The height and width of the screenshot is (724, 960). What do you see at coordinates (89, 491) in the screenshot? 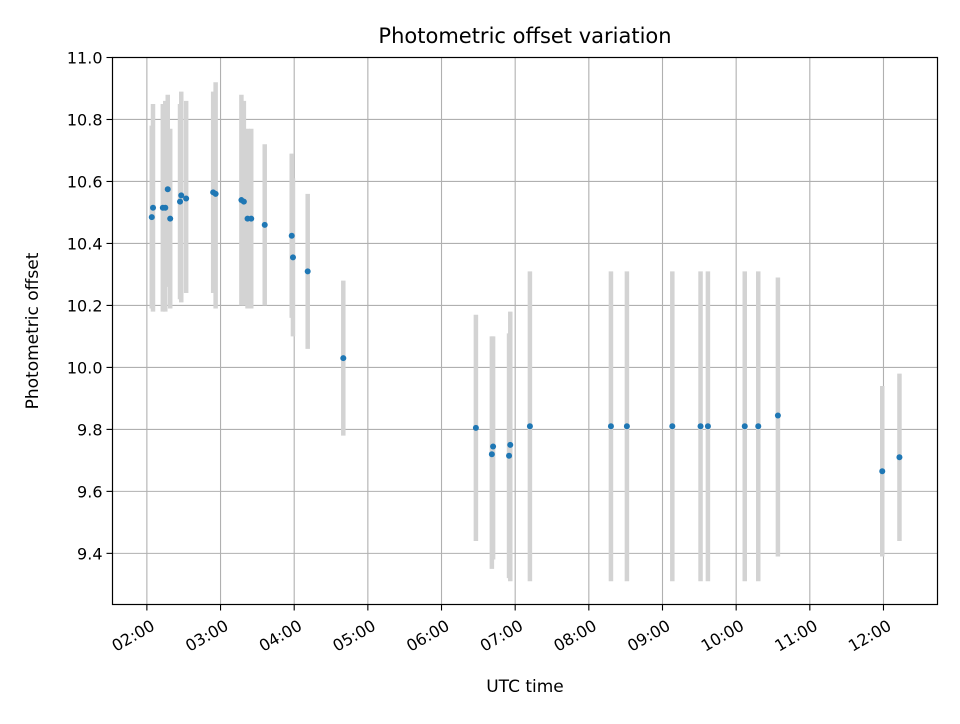
I see `y-tick-label: 9.6` at bounding box center [89, 491].